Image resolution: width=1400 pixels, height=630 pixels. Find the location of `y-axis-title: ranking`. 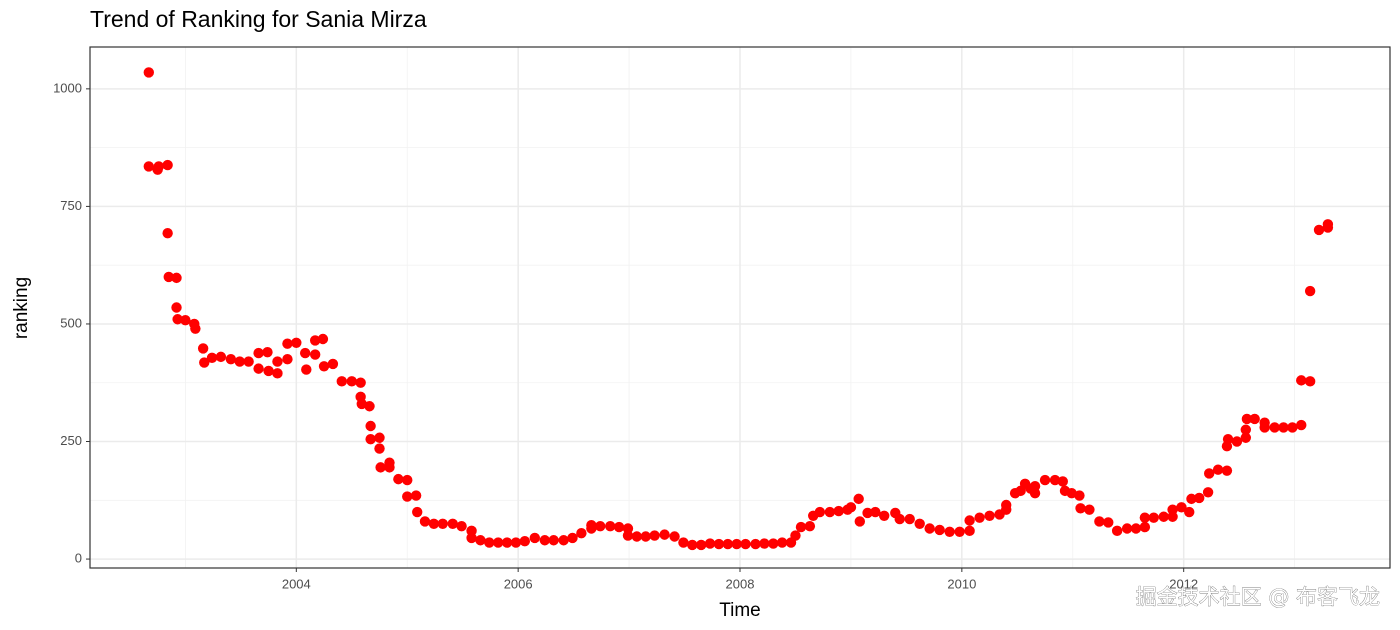

y-axis-title: ranking is located at coordinates (21, 308).